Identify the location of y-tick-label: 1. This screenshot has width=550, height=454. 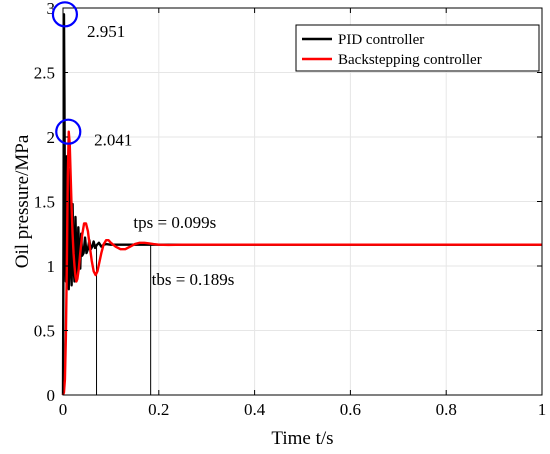
(51, 266).